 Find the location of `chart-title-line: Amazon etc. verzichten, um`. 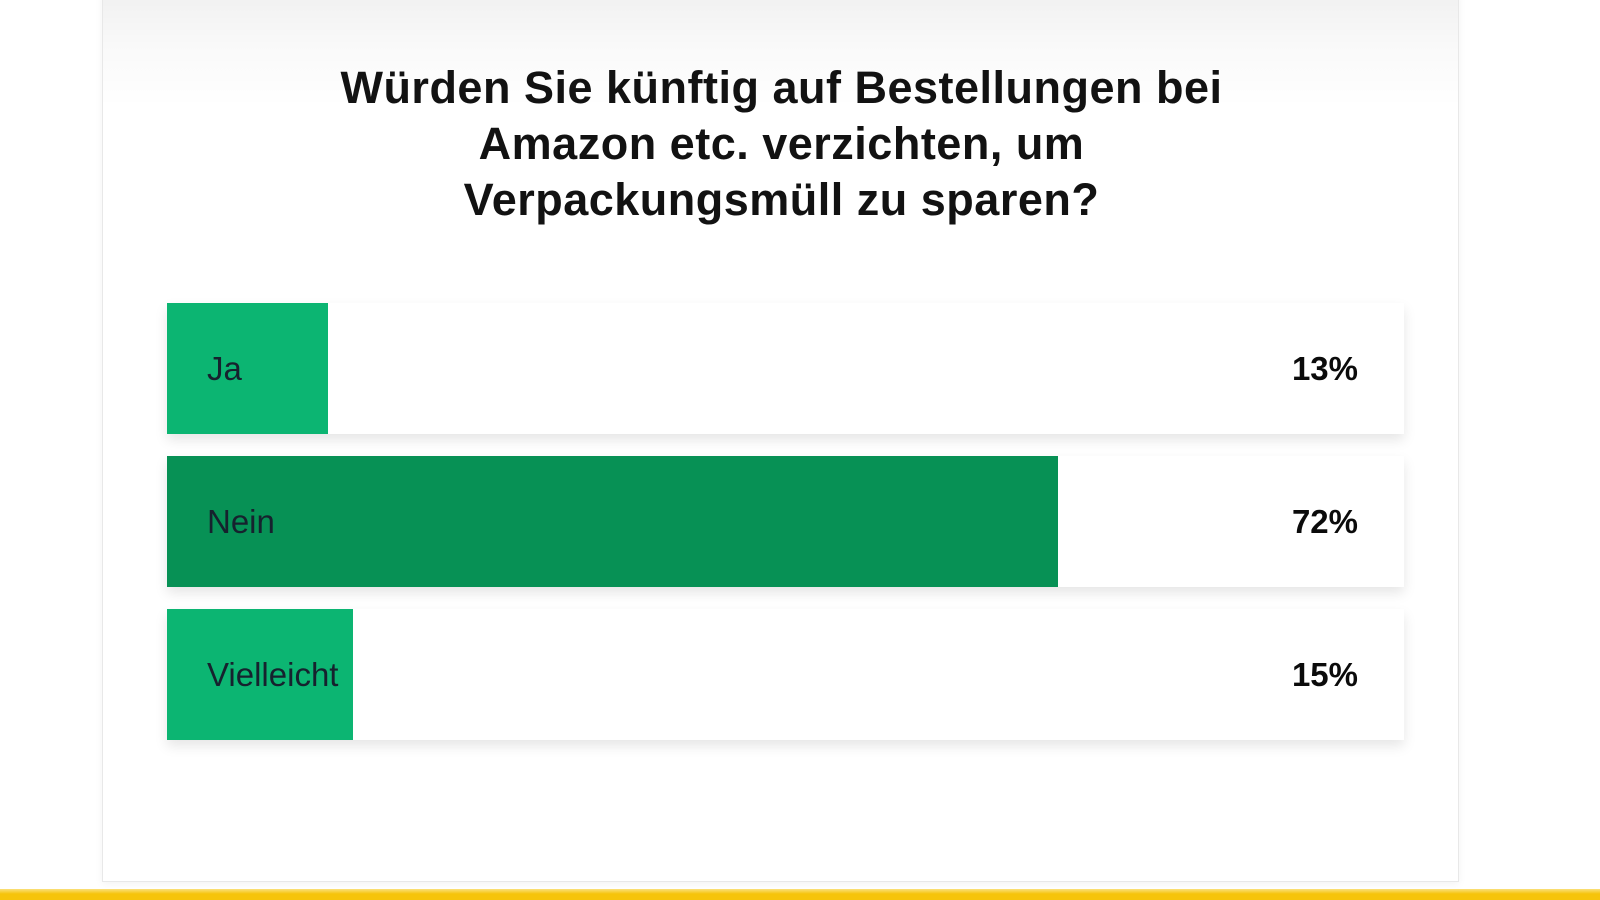

chart-title-line: Amazon etc. verzichten, um is located at coordinates (781, 143).